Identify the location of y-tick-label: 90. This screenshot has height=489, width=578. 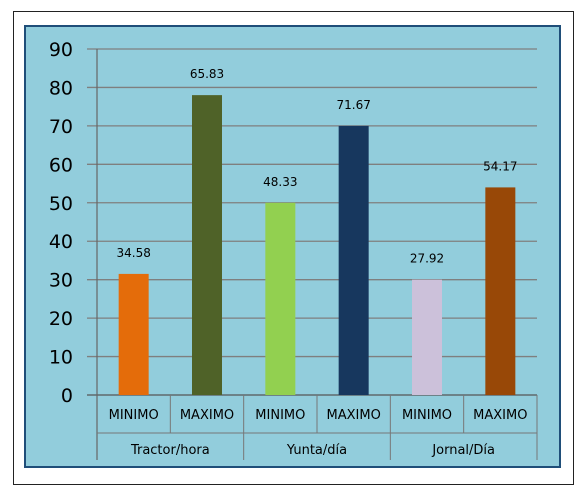
(61, 50).